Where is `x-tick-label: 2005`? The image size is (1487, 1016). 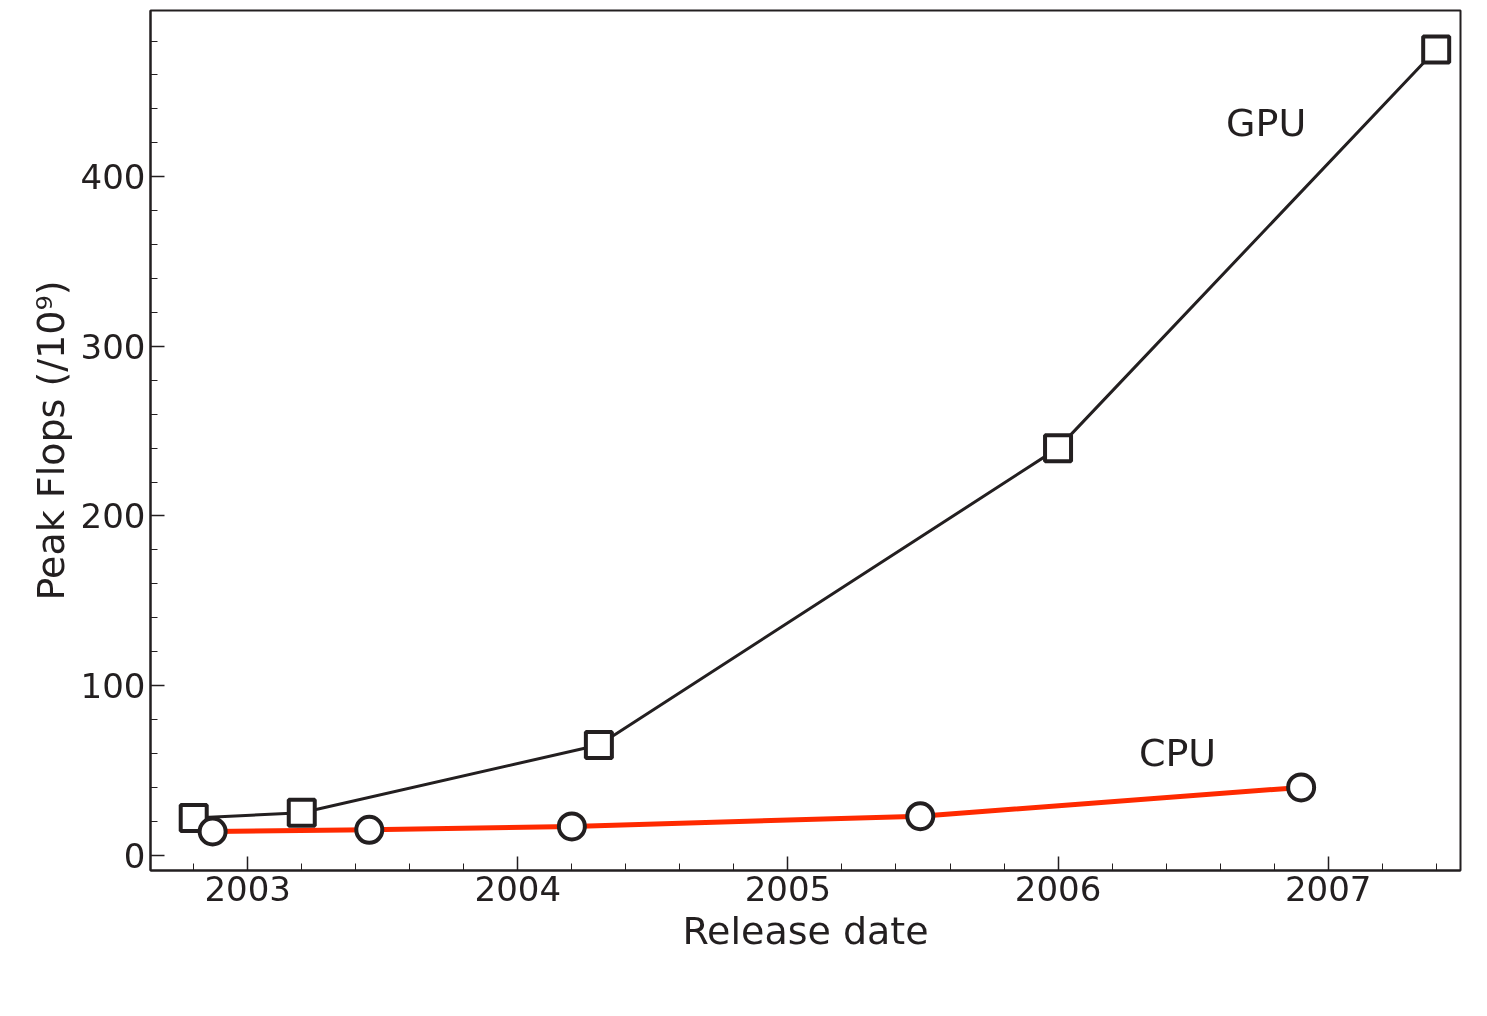
x-tick-label: 2005 is located at coordinates (788, 888).